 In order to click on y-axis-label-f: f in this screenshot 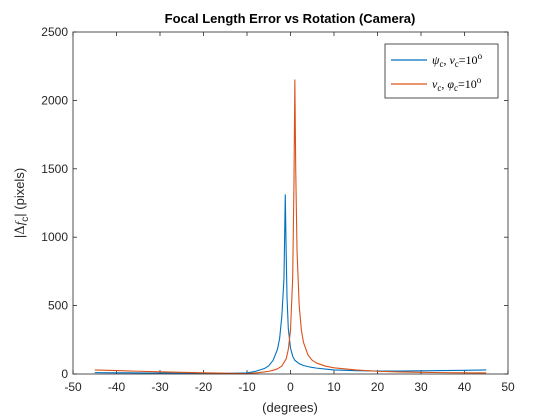, I will do `click(19, 222)`.